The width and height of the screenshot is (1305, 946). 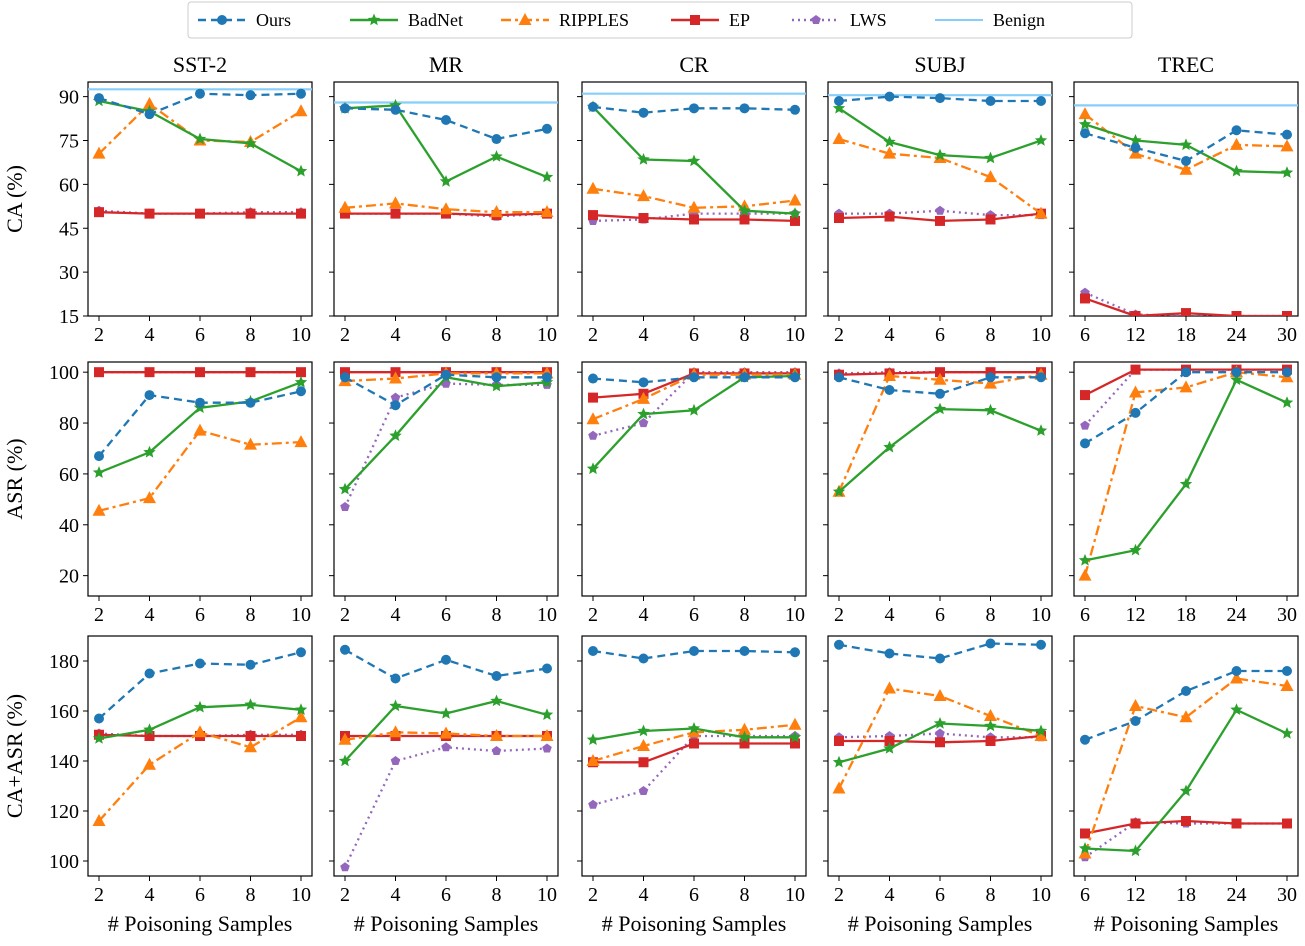 I want to click on panel-subj-row-3: 2 4 6 8 10 # Poisoning Samples, so click(x=938, y=785).